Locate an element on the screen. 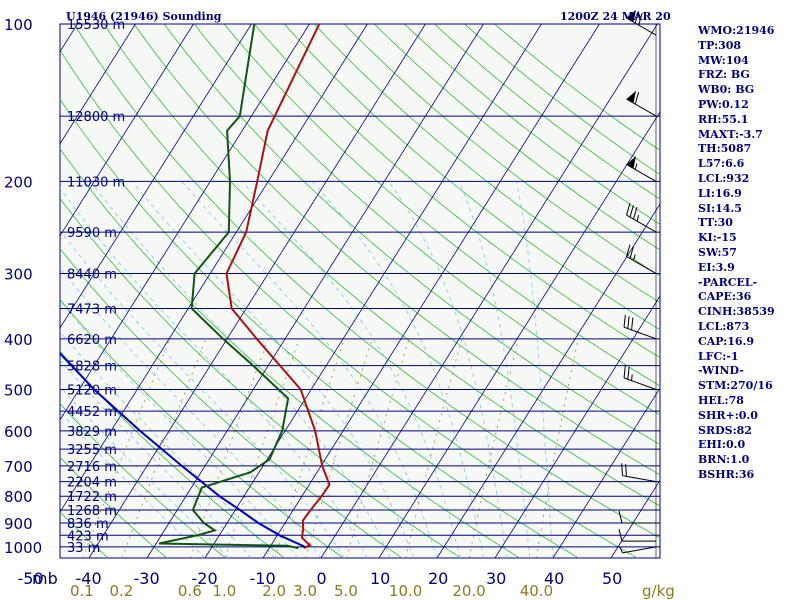 The width and height of the screenshot is (800, 600). index-item: TP:308 is located at coordinates (720, 45).